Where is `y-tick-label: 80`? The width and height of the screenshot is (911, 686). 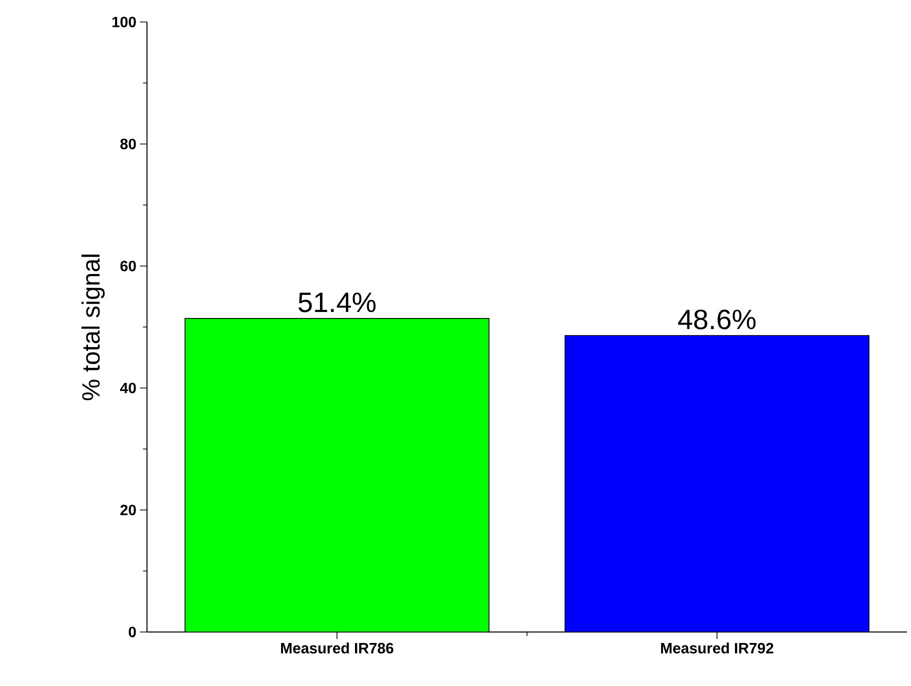 y-tick-label: 80 is located at coordinates (128, 144).